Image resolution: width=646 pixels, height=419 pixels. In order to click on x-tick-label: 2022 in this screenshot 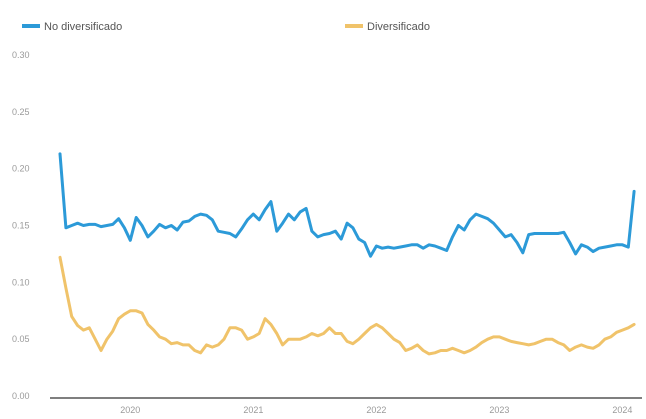, I will do `click(376, 410)`.